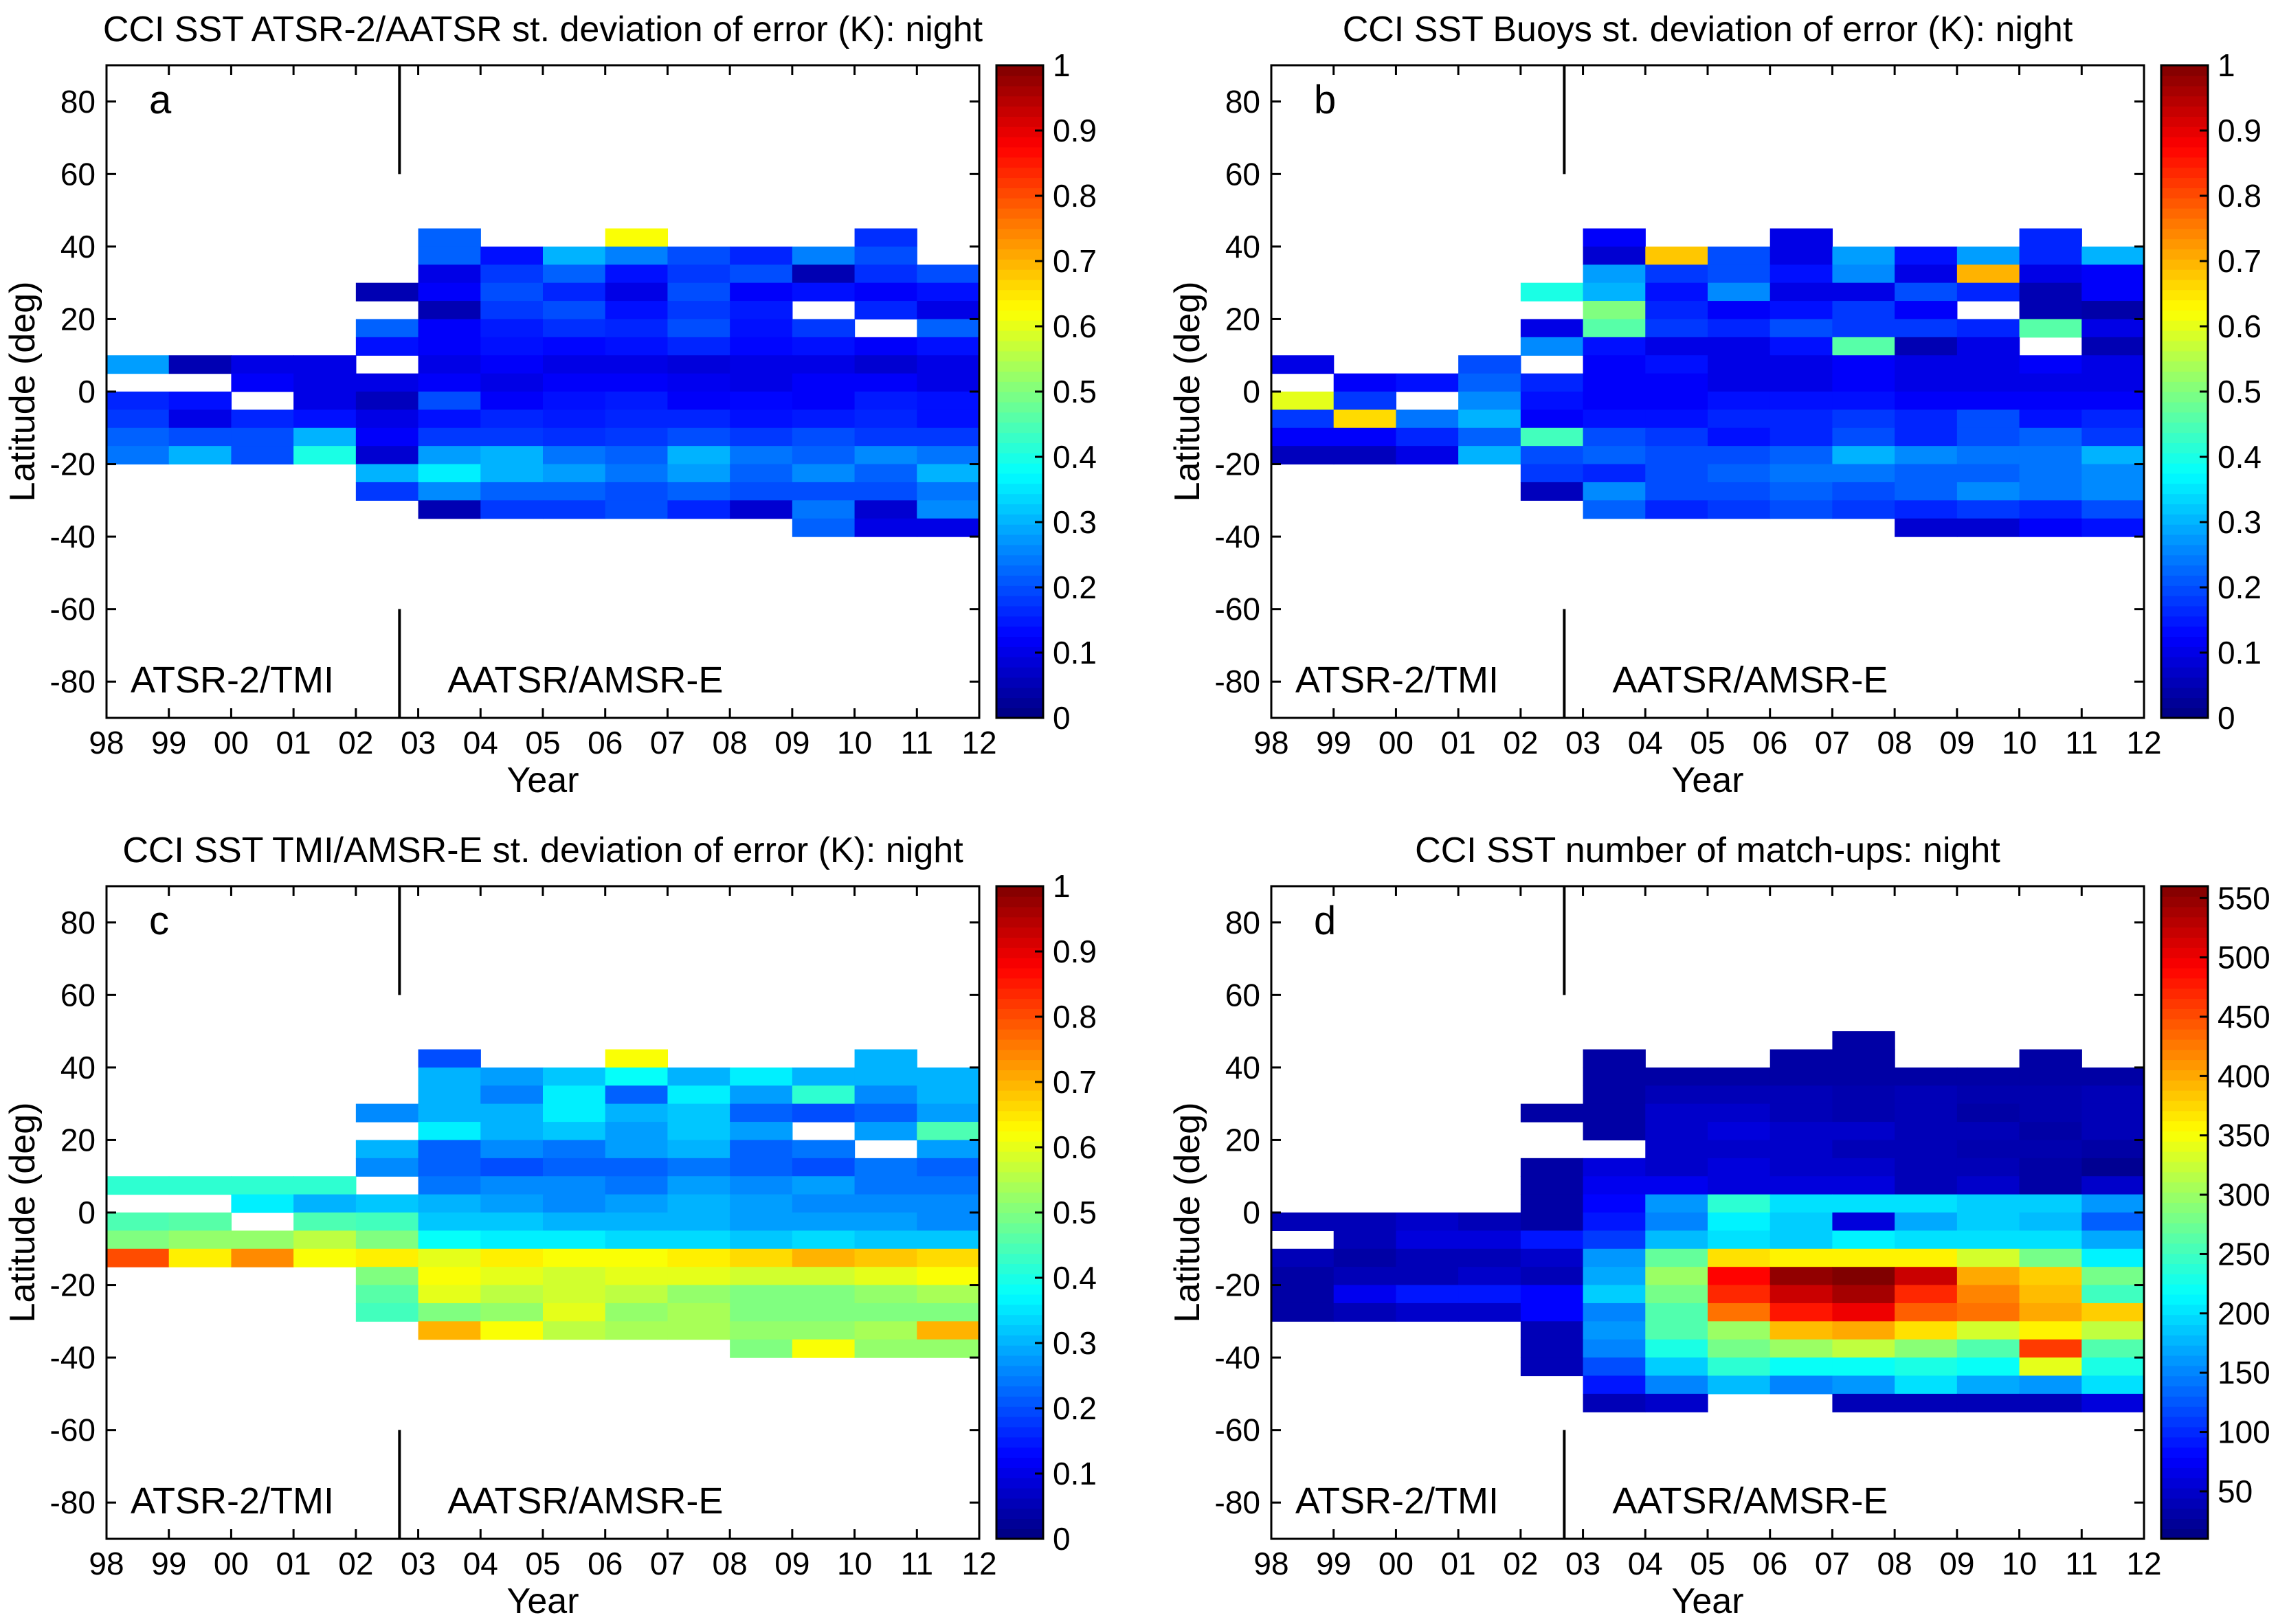 The image size is (2289, 1624). Describe the element at coordinates (978, 1563) in the screenshot. I see `x-tick-label: 12` at that location.